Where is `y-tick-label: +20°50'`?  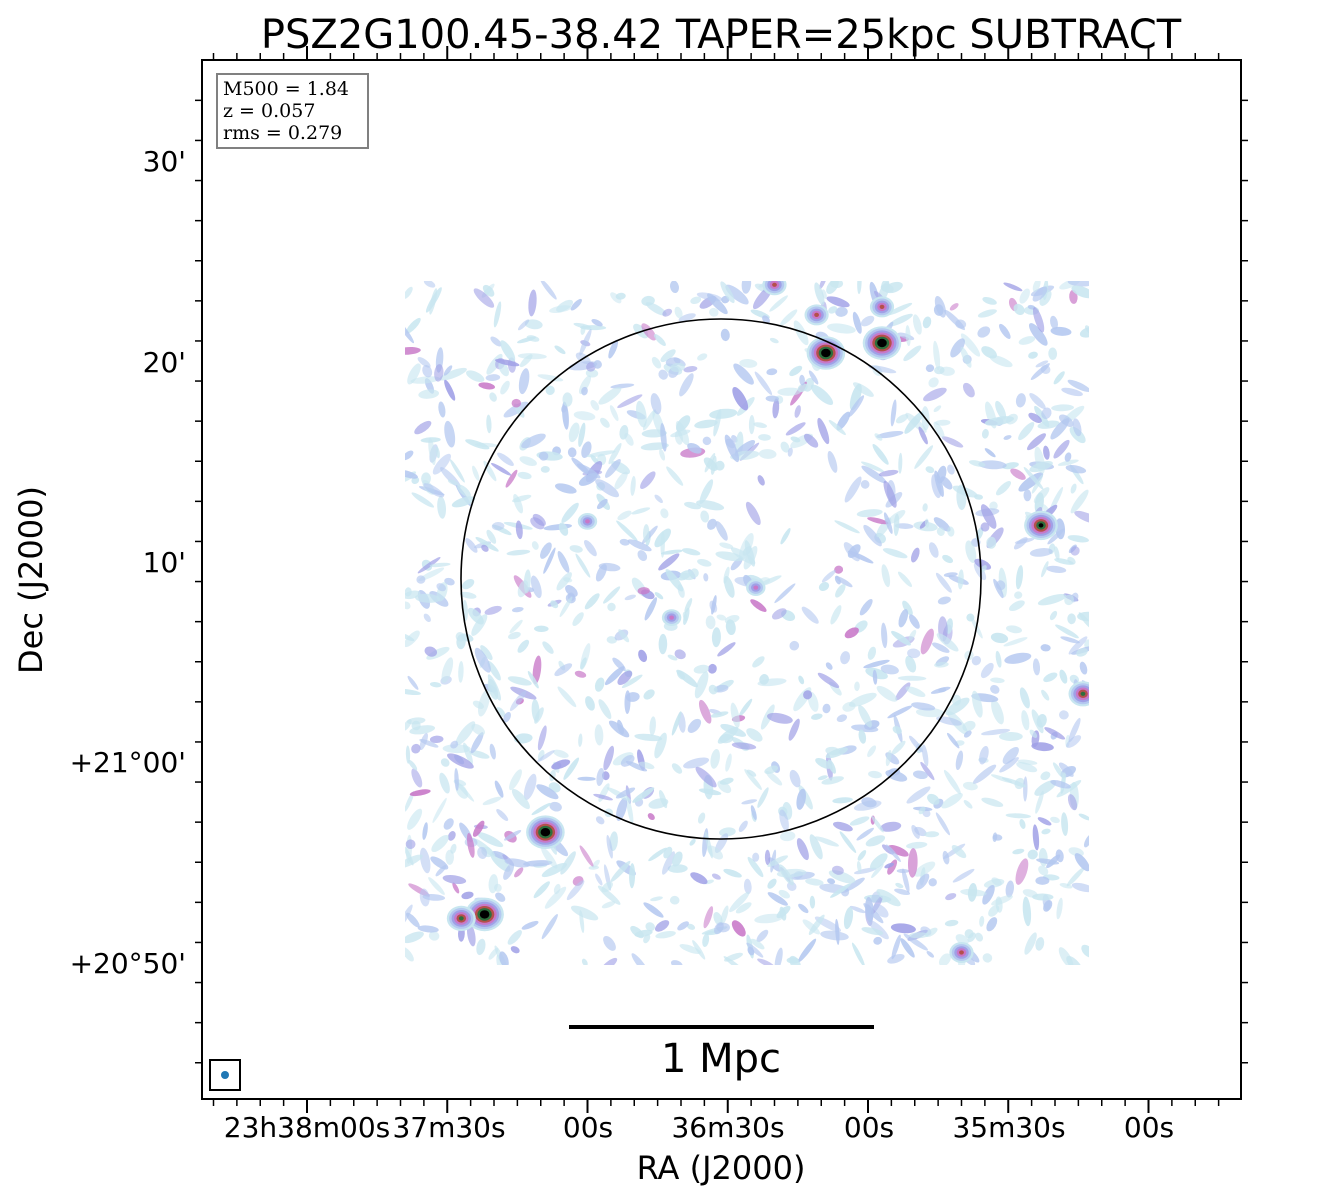 y-tick-label: +20°50' is located at coordinates (128, 963).